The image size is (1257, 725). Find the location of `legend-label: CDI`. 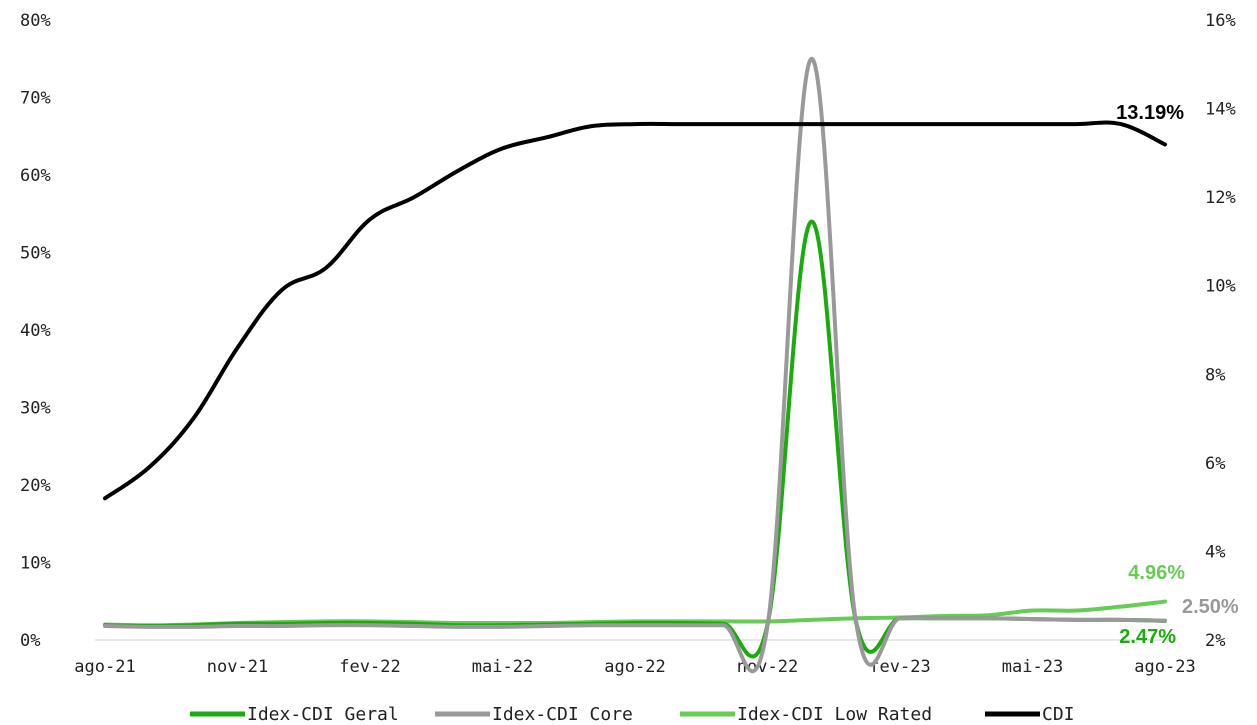

legend-label: CDI is located at coordinates (1058, 714).